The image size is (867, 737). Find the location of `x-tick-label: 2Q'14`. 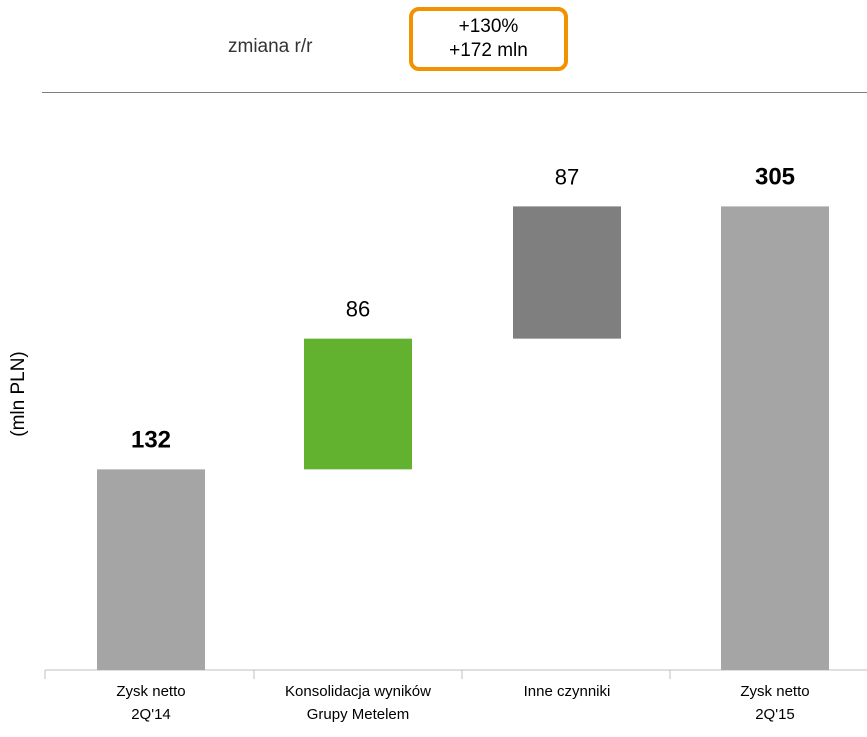

x-tick-label: 2Q'14 is located at coordinates (151, 714).